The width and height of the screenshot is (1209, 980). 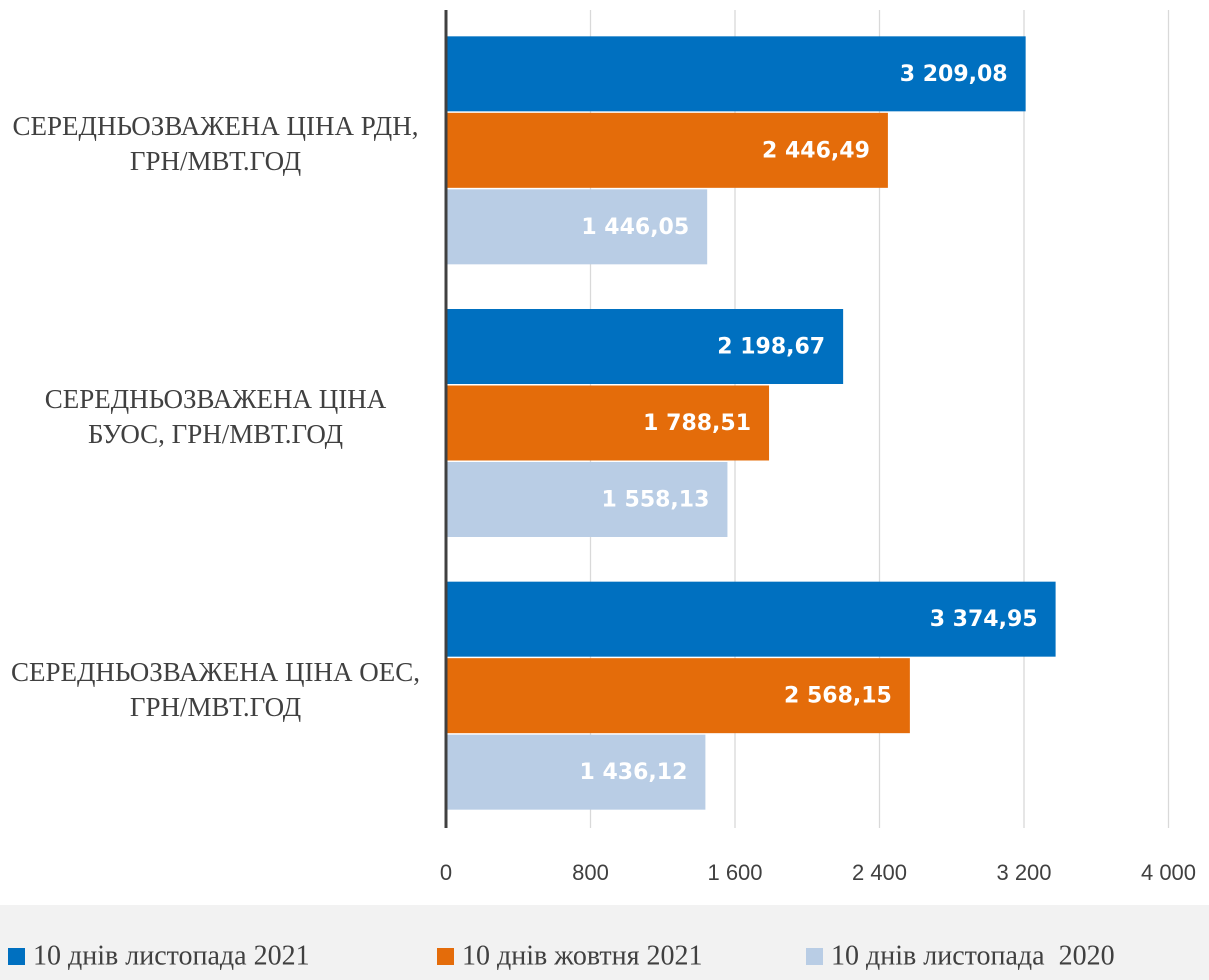 I want to click on category-label: СЕРЕДНЬОЗВАЖЕНА ЦІНА БУОС, ГРН/МВТ.ГОД, so click(x=215, y=416).